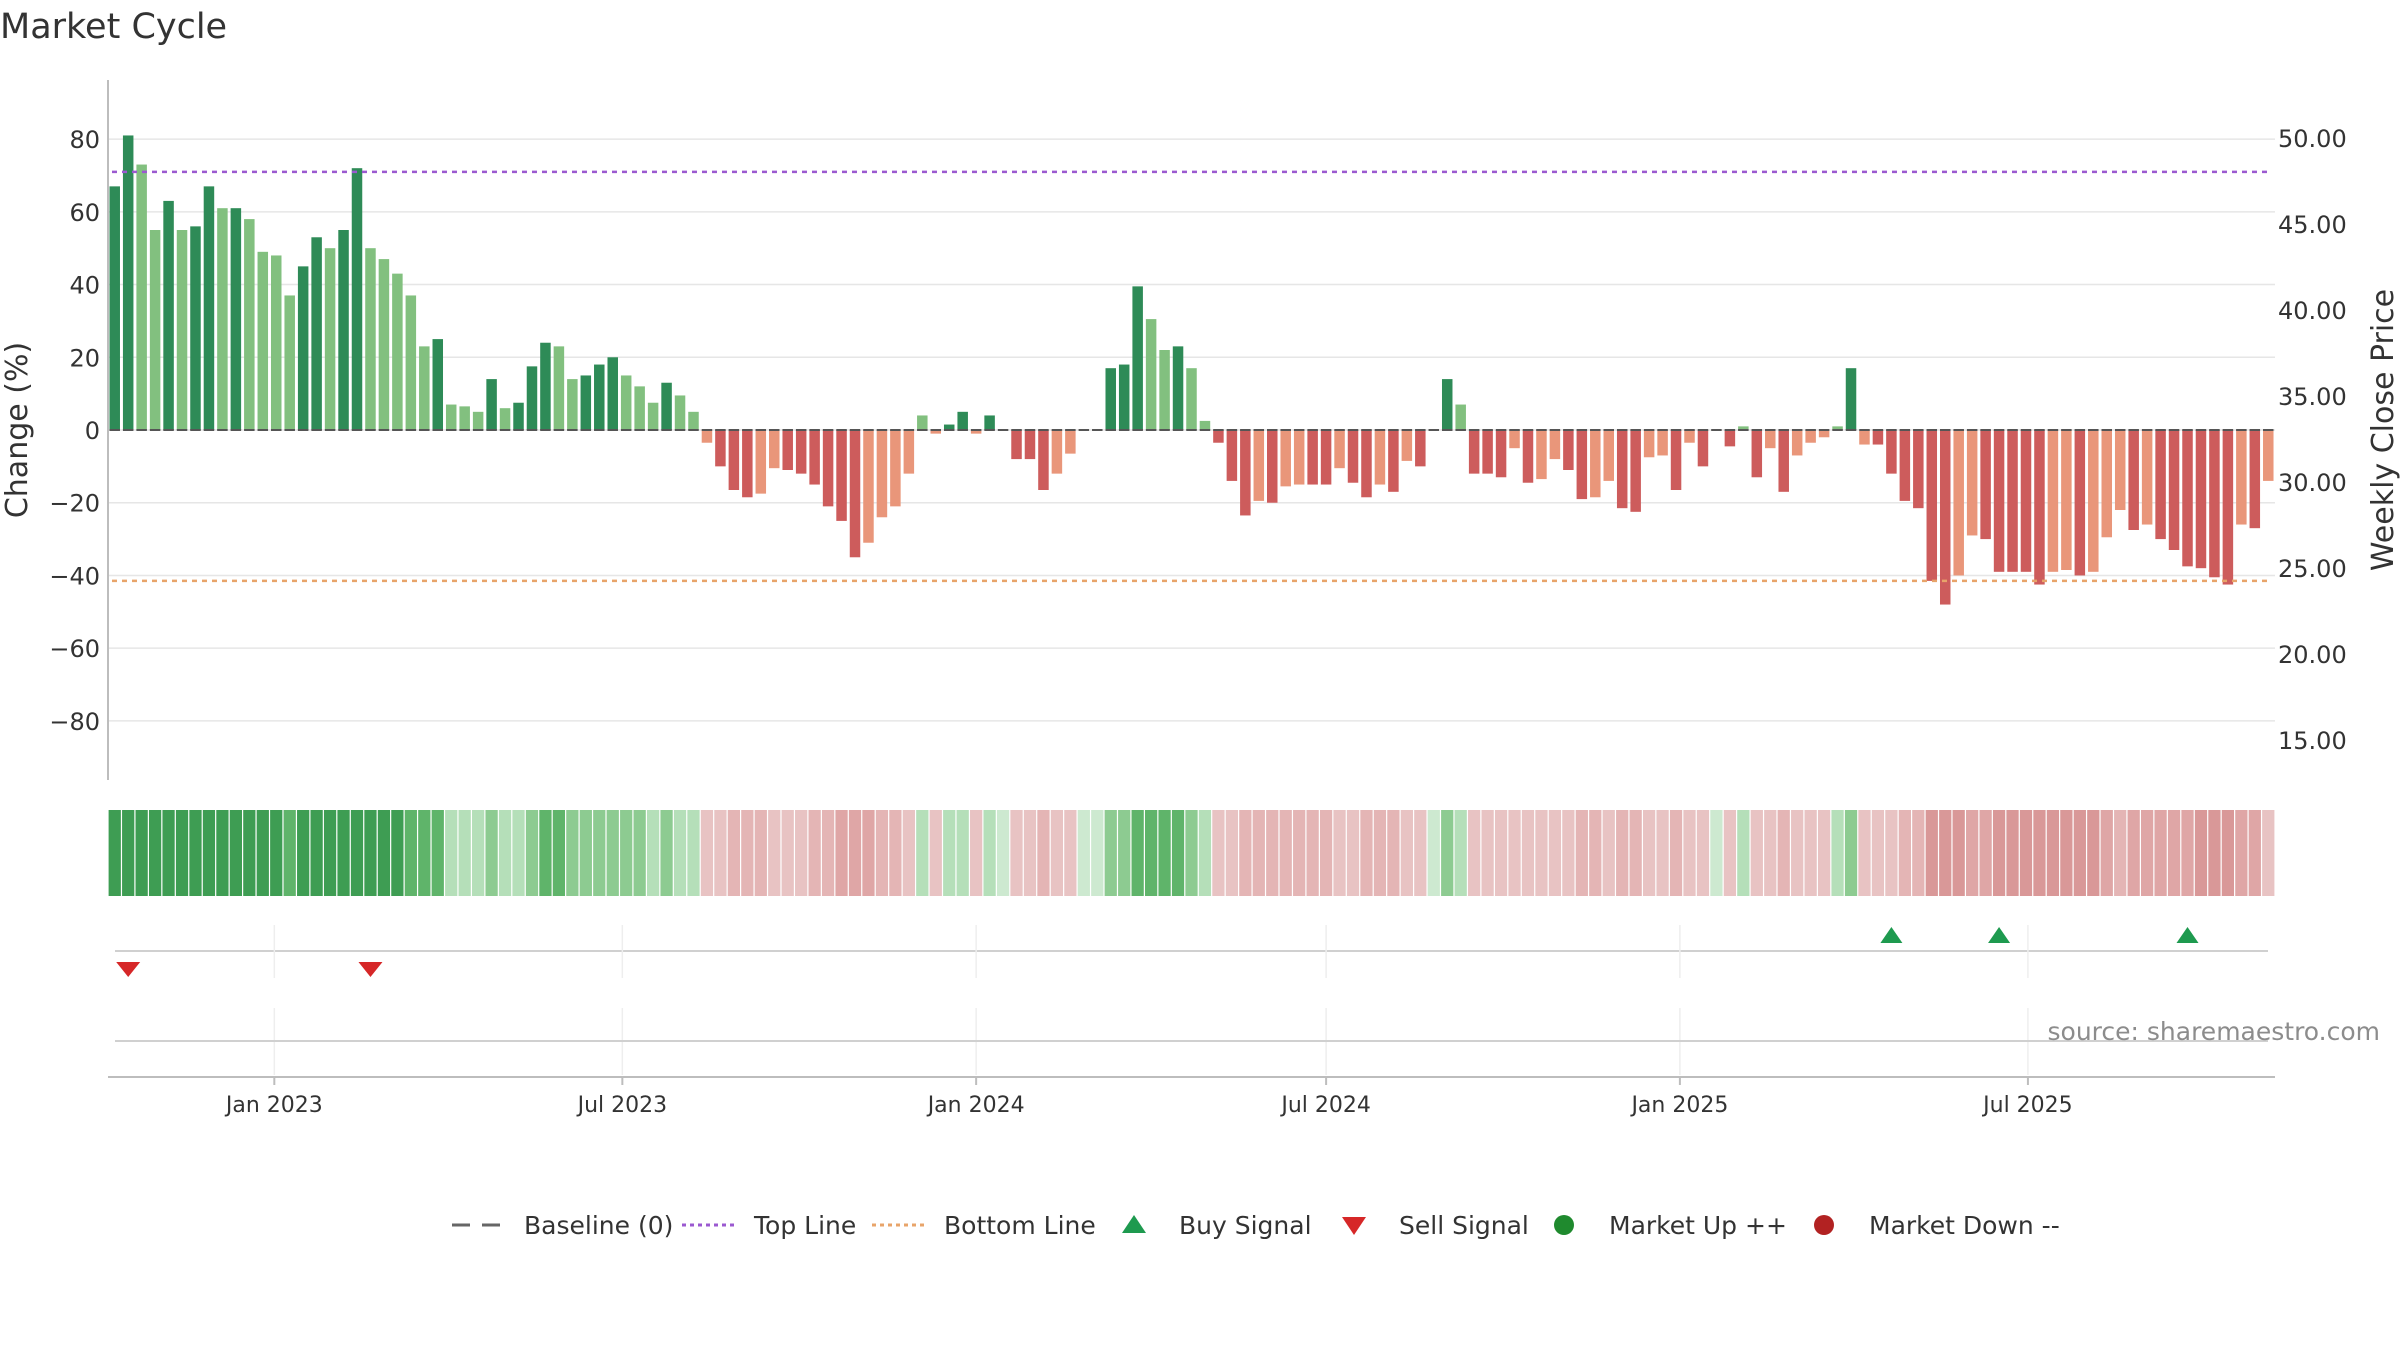 The image size is (2400, 1350). Describe the element at coordinates (1191, 951) in the screenshot. I see `signal-panel` at that location.